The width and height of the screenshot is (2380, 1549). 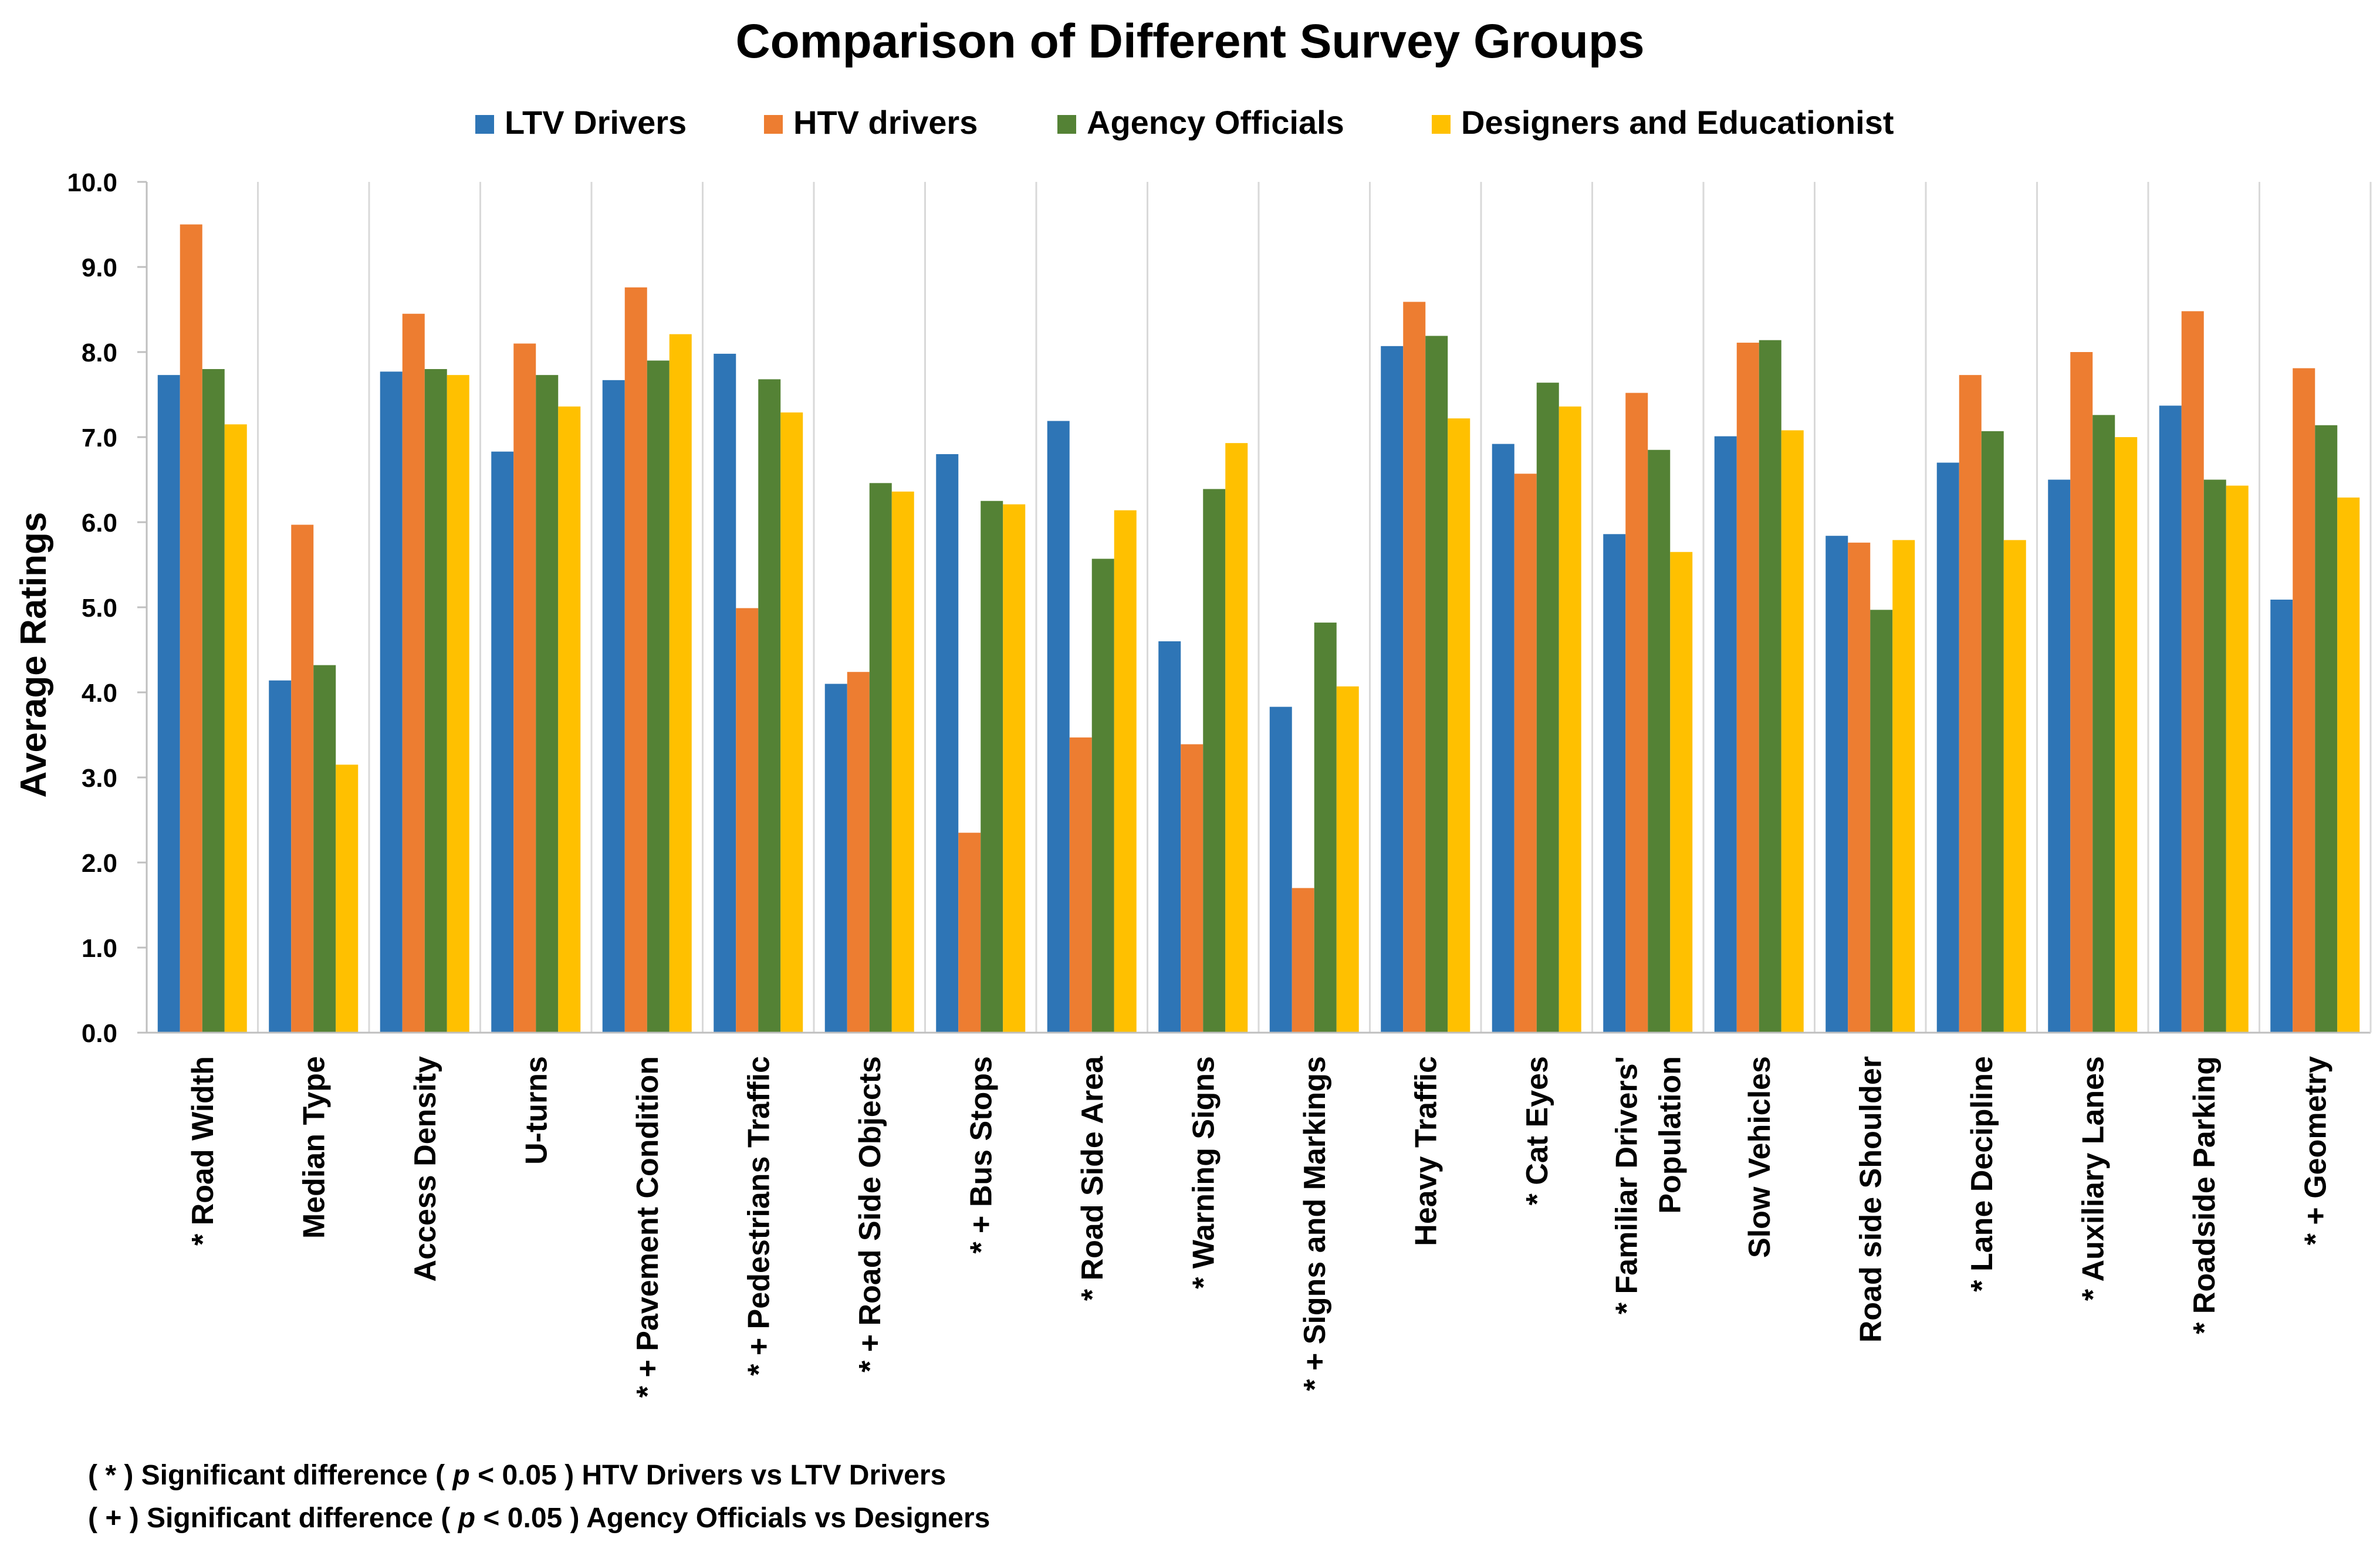 I want to click on x-category-label: U-turns, so click(x=536, y=1110).